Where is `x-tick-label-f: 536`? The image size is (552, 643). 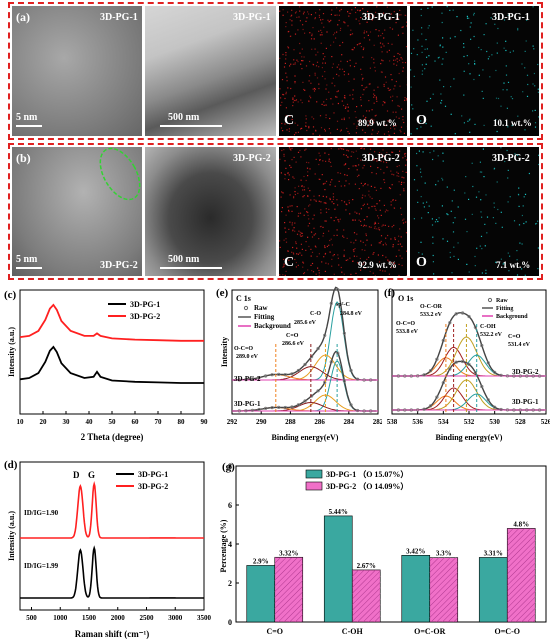 x-tick-label-f: 536 is located at coordinates (417, 422).